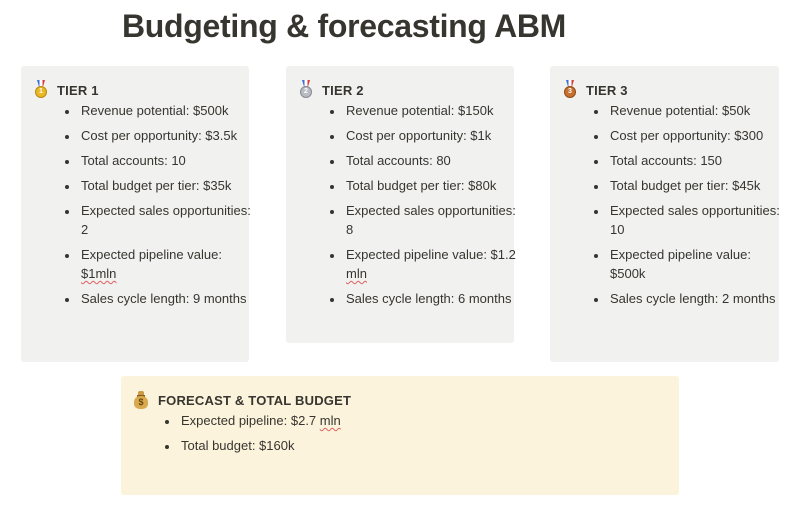 This screenshot has width=800, height=522. What do you see at coordinates (169, 298) in the screenshot?
I see `list-item: Sales cycle length: 9 months` at bounding box center [169, 298].